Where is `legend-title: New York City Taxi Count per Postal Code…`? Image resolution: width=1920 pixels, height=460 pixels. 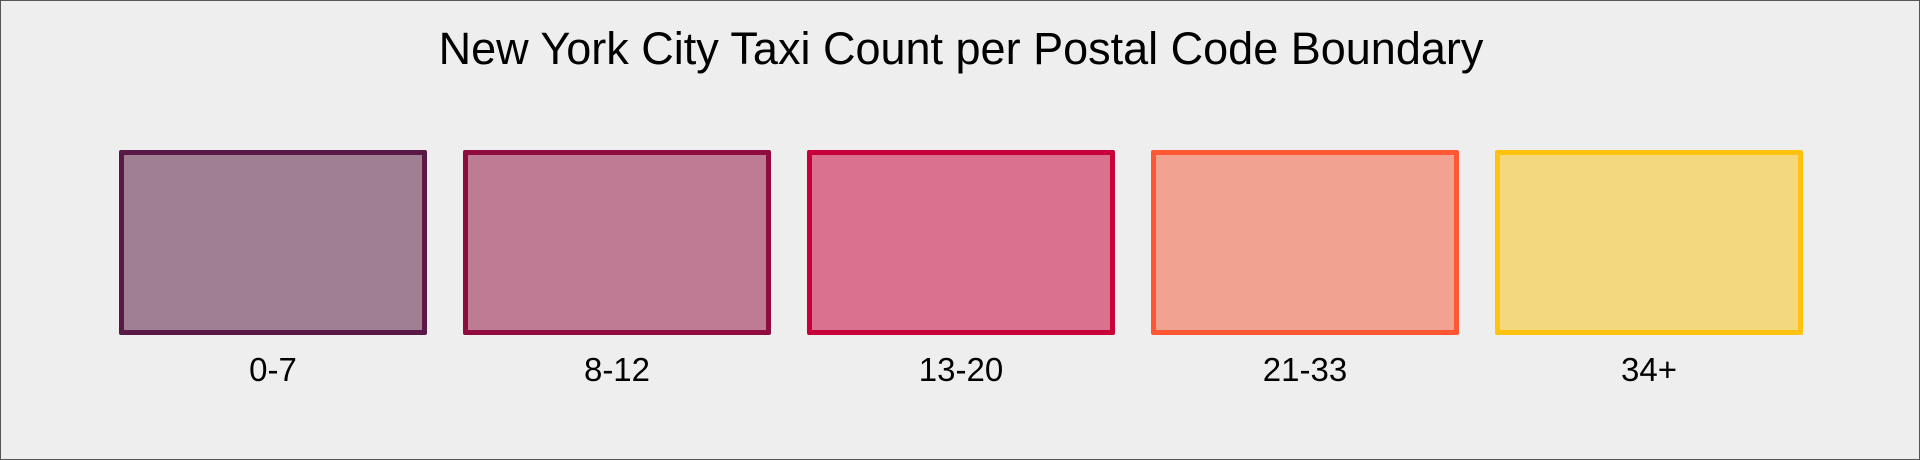
legend-title: New York City Taxi Count per Postal Code… is located at coordinates (961, 48).